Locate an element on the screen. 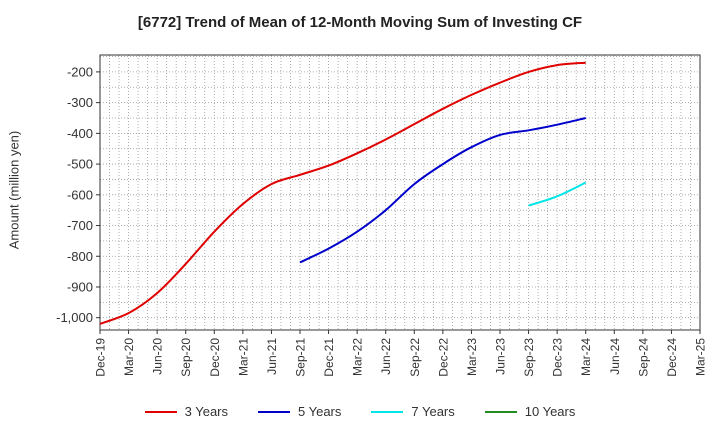  x-tick-label: Sep-21 is located at coordinates (301, 357).